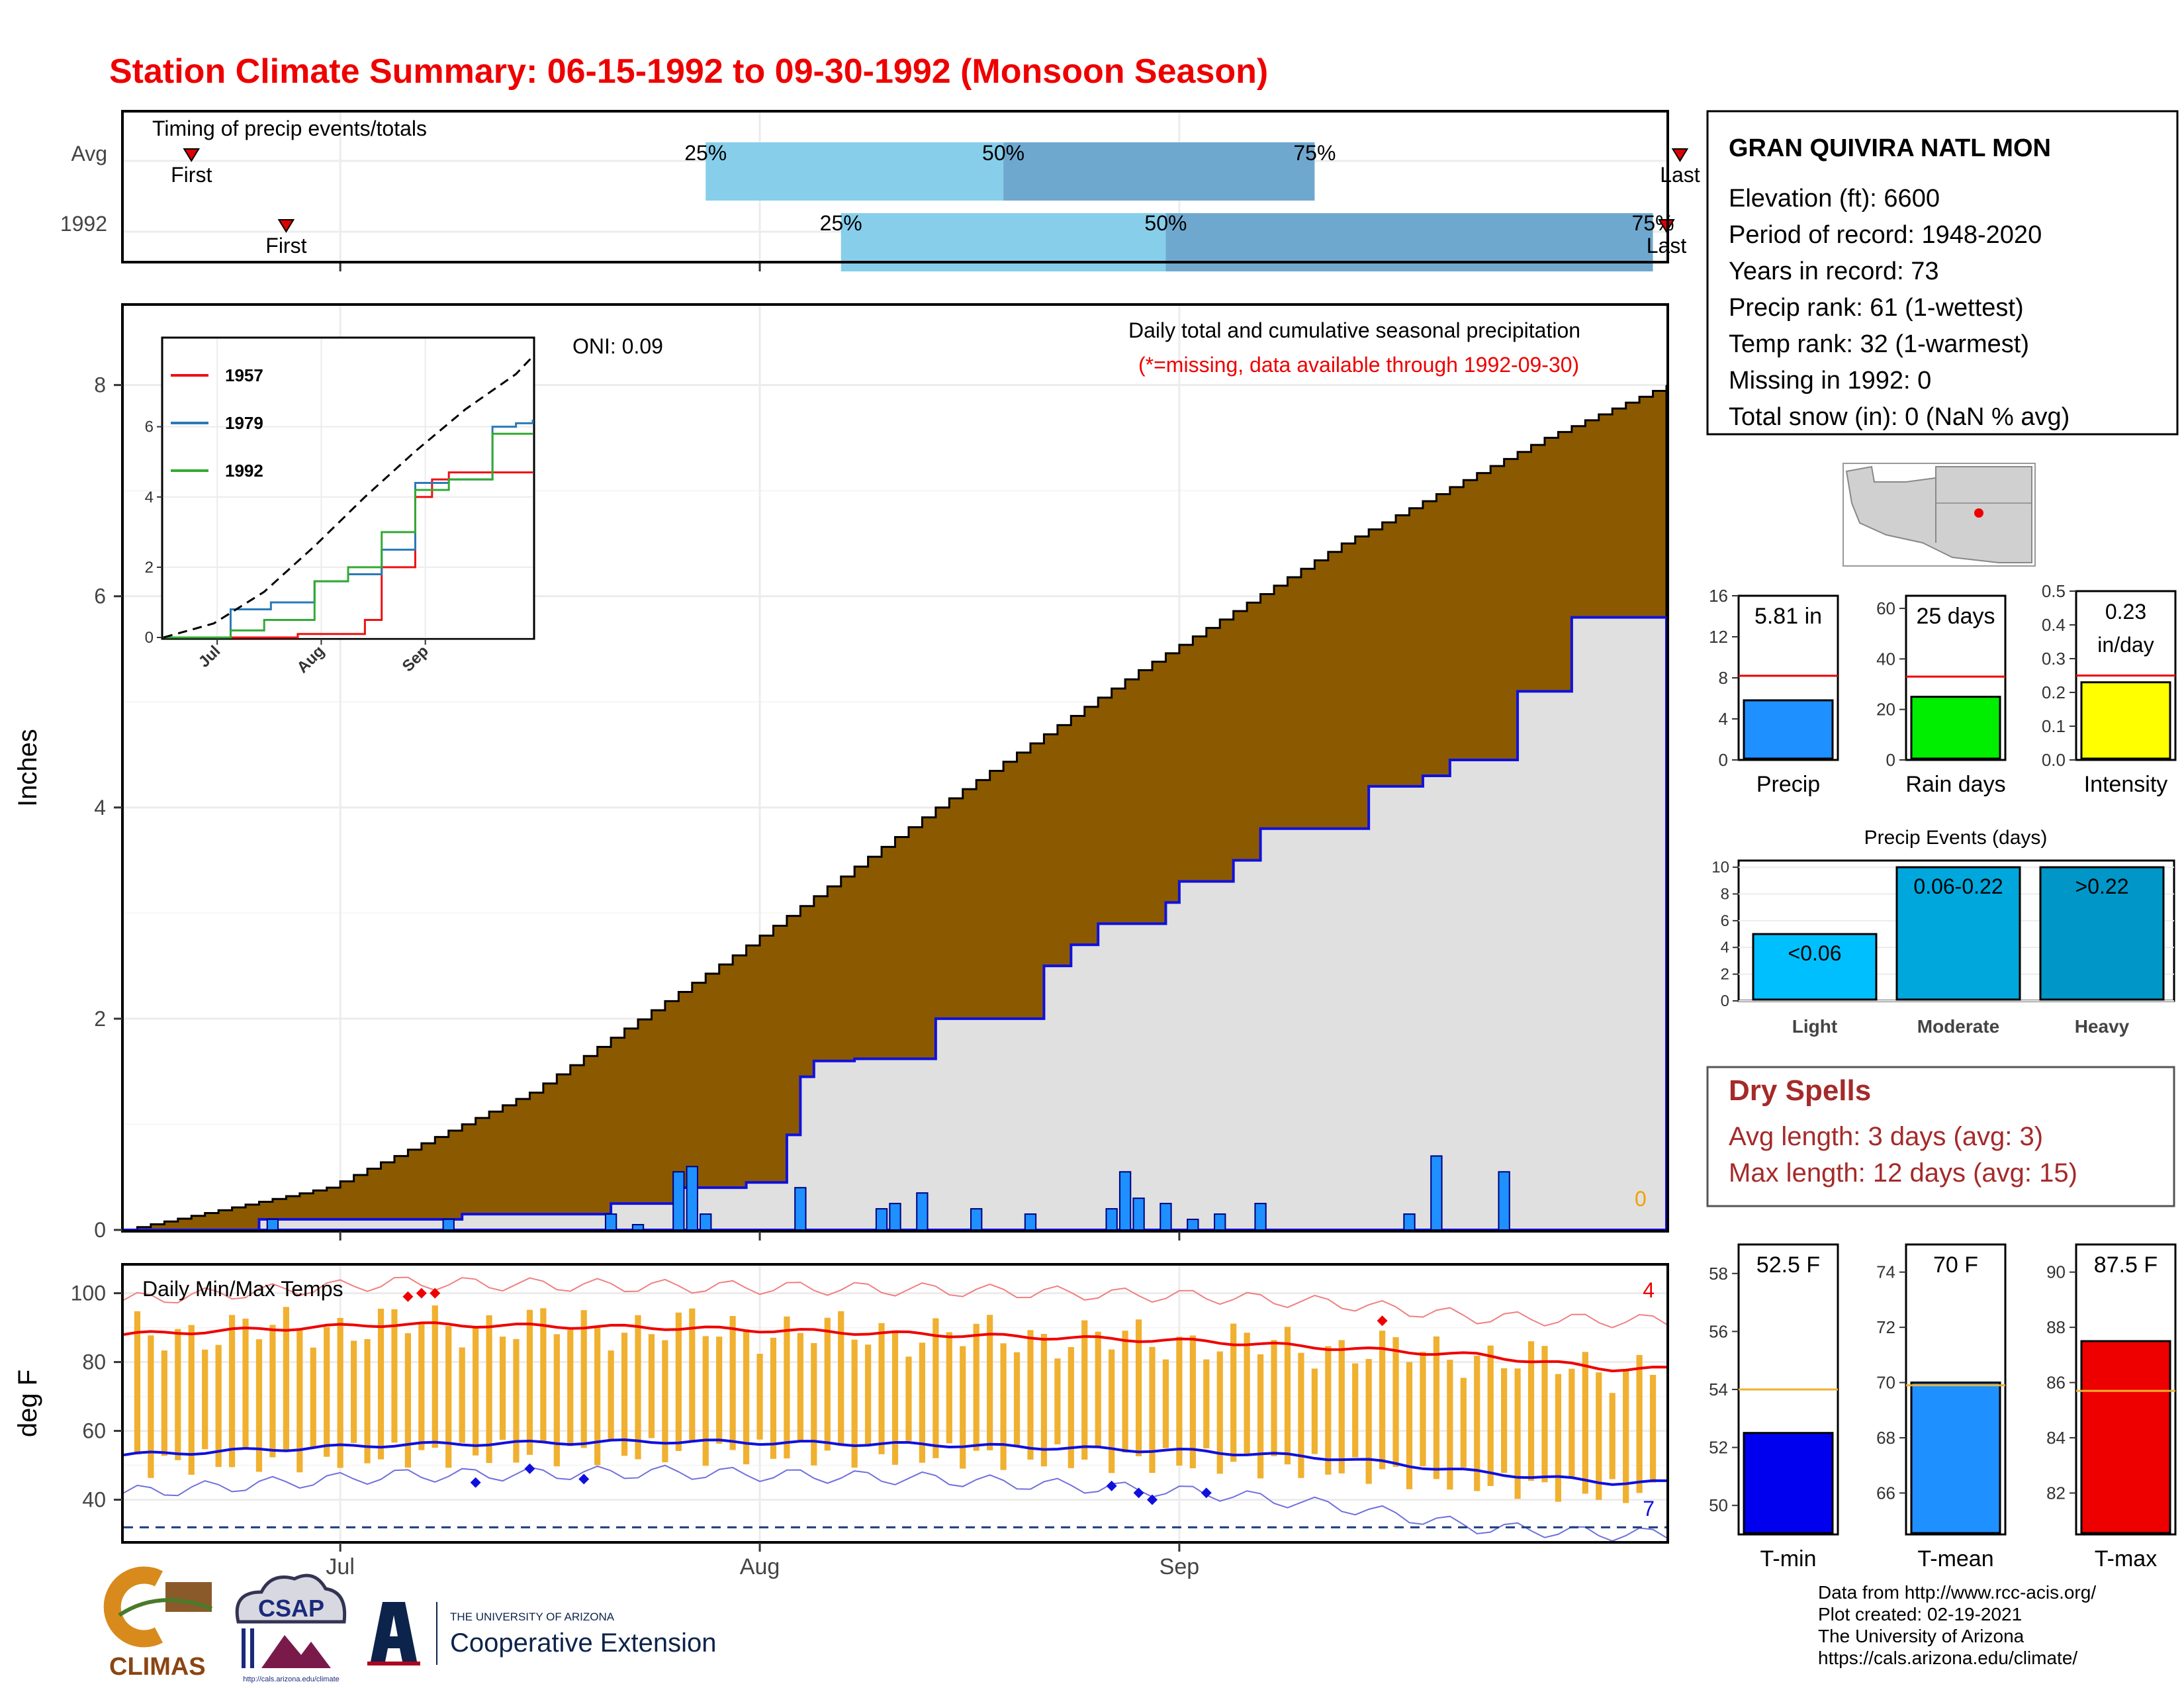 This screenshot has width=2184, height=1688. What do you see at coordinates (340, 1566) in the screenshot?
I see `temp-x-tick-label: Jul` at bounding box center [340, 1566].